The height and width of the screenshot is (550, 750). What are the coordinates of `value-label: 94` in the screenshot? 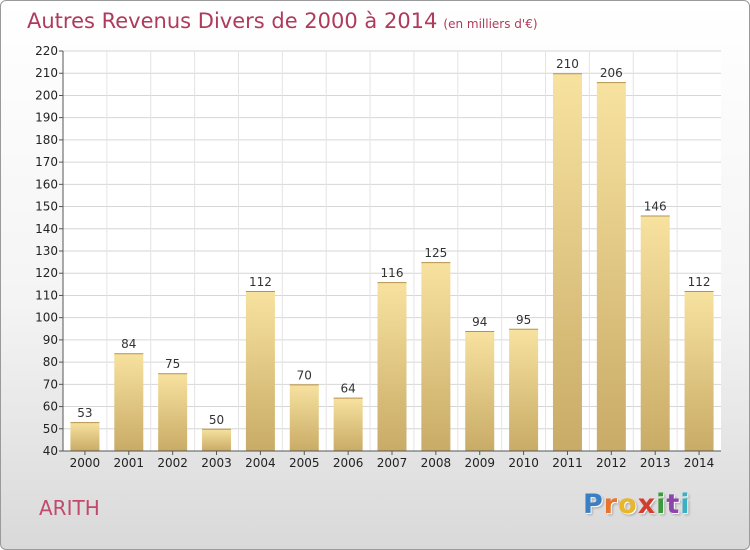 It's located at (479, 322).